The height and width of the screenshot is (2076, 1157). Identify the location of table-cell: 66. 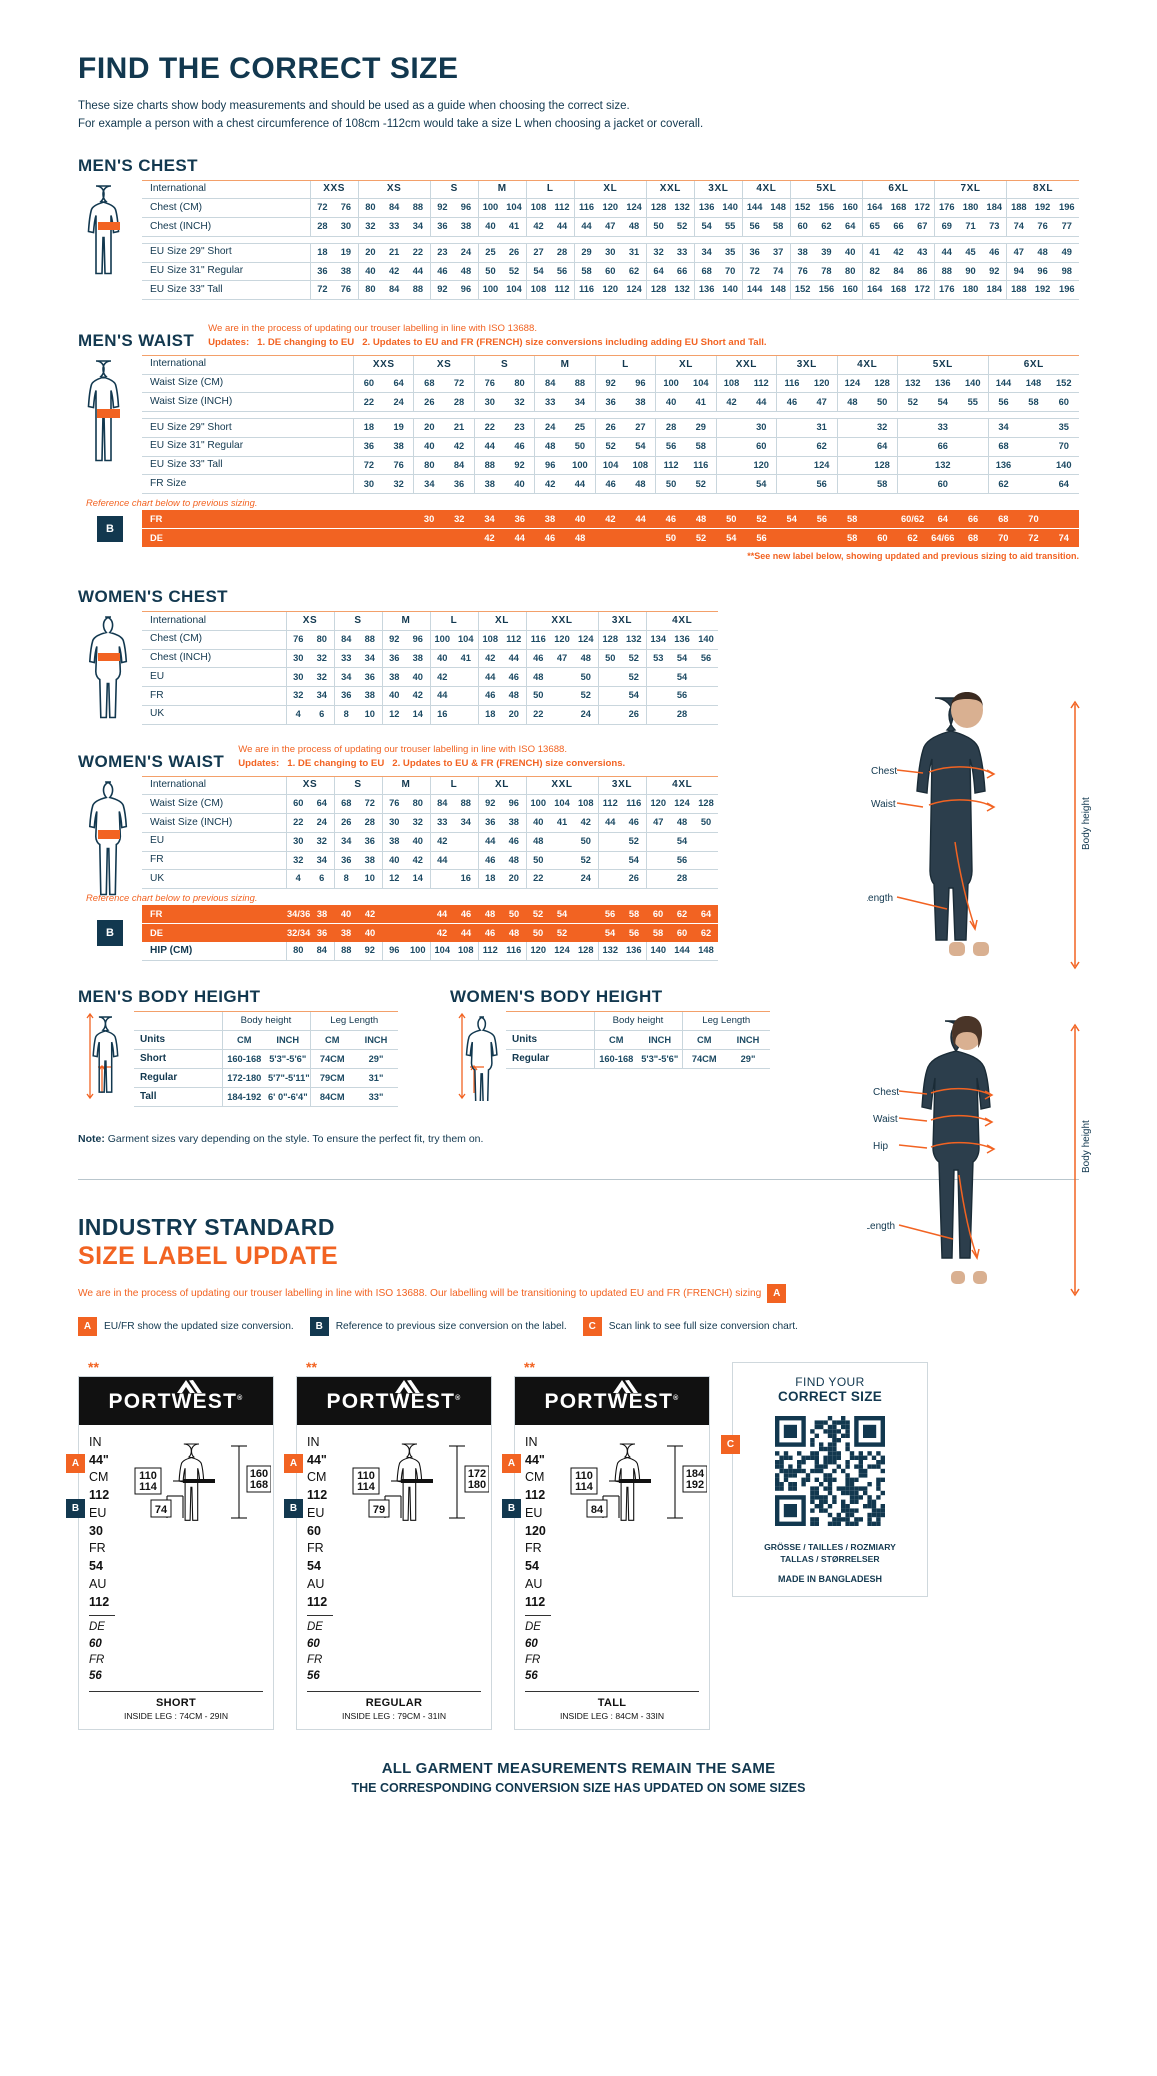
(898, 227).